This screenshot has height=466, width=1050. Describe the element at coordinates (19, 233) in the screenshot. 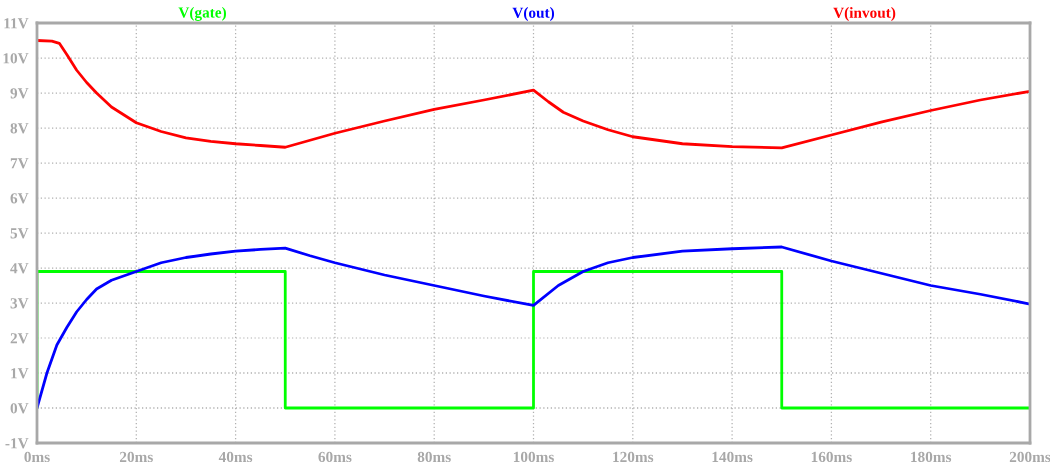

I see `y-tick-label: 5V` at that location.